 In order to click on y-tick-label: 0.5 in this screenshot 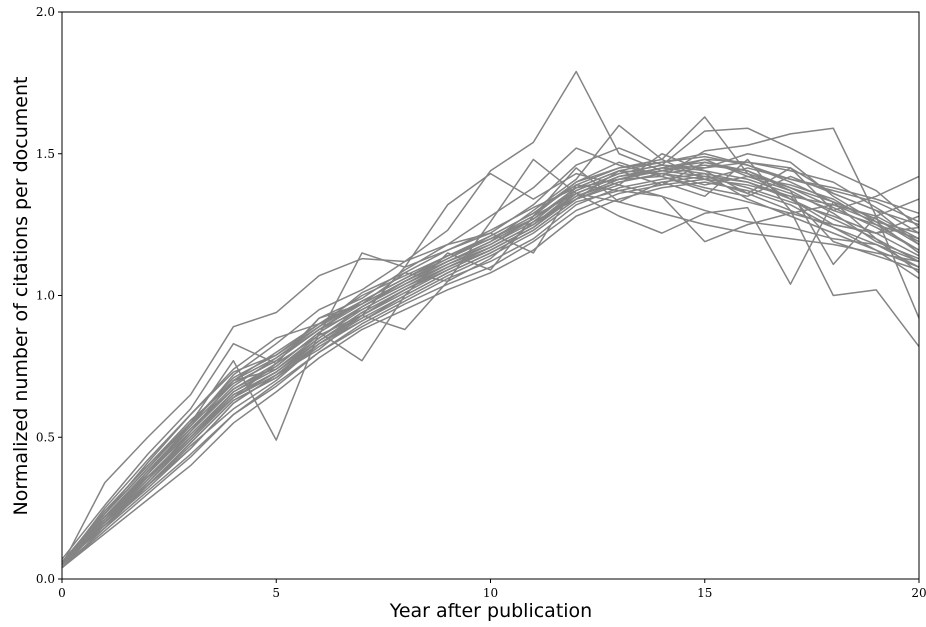, I will do `click(45, 437)`.